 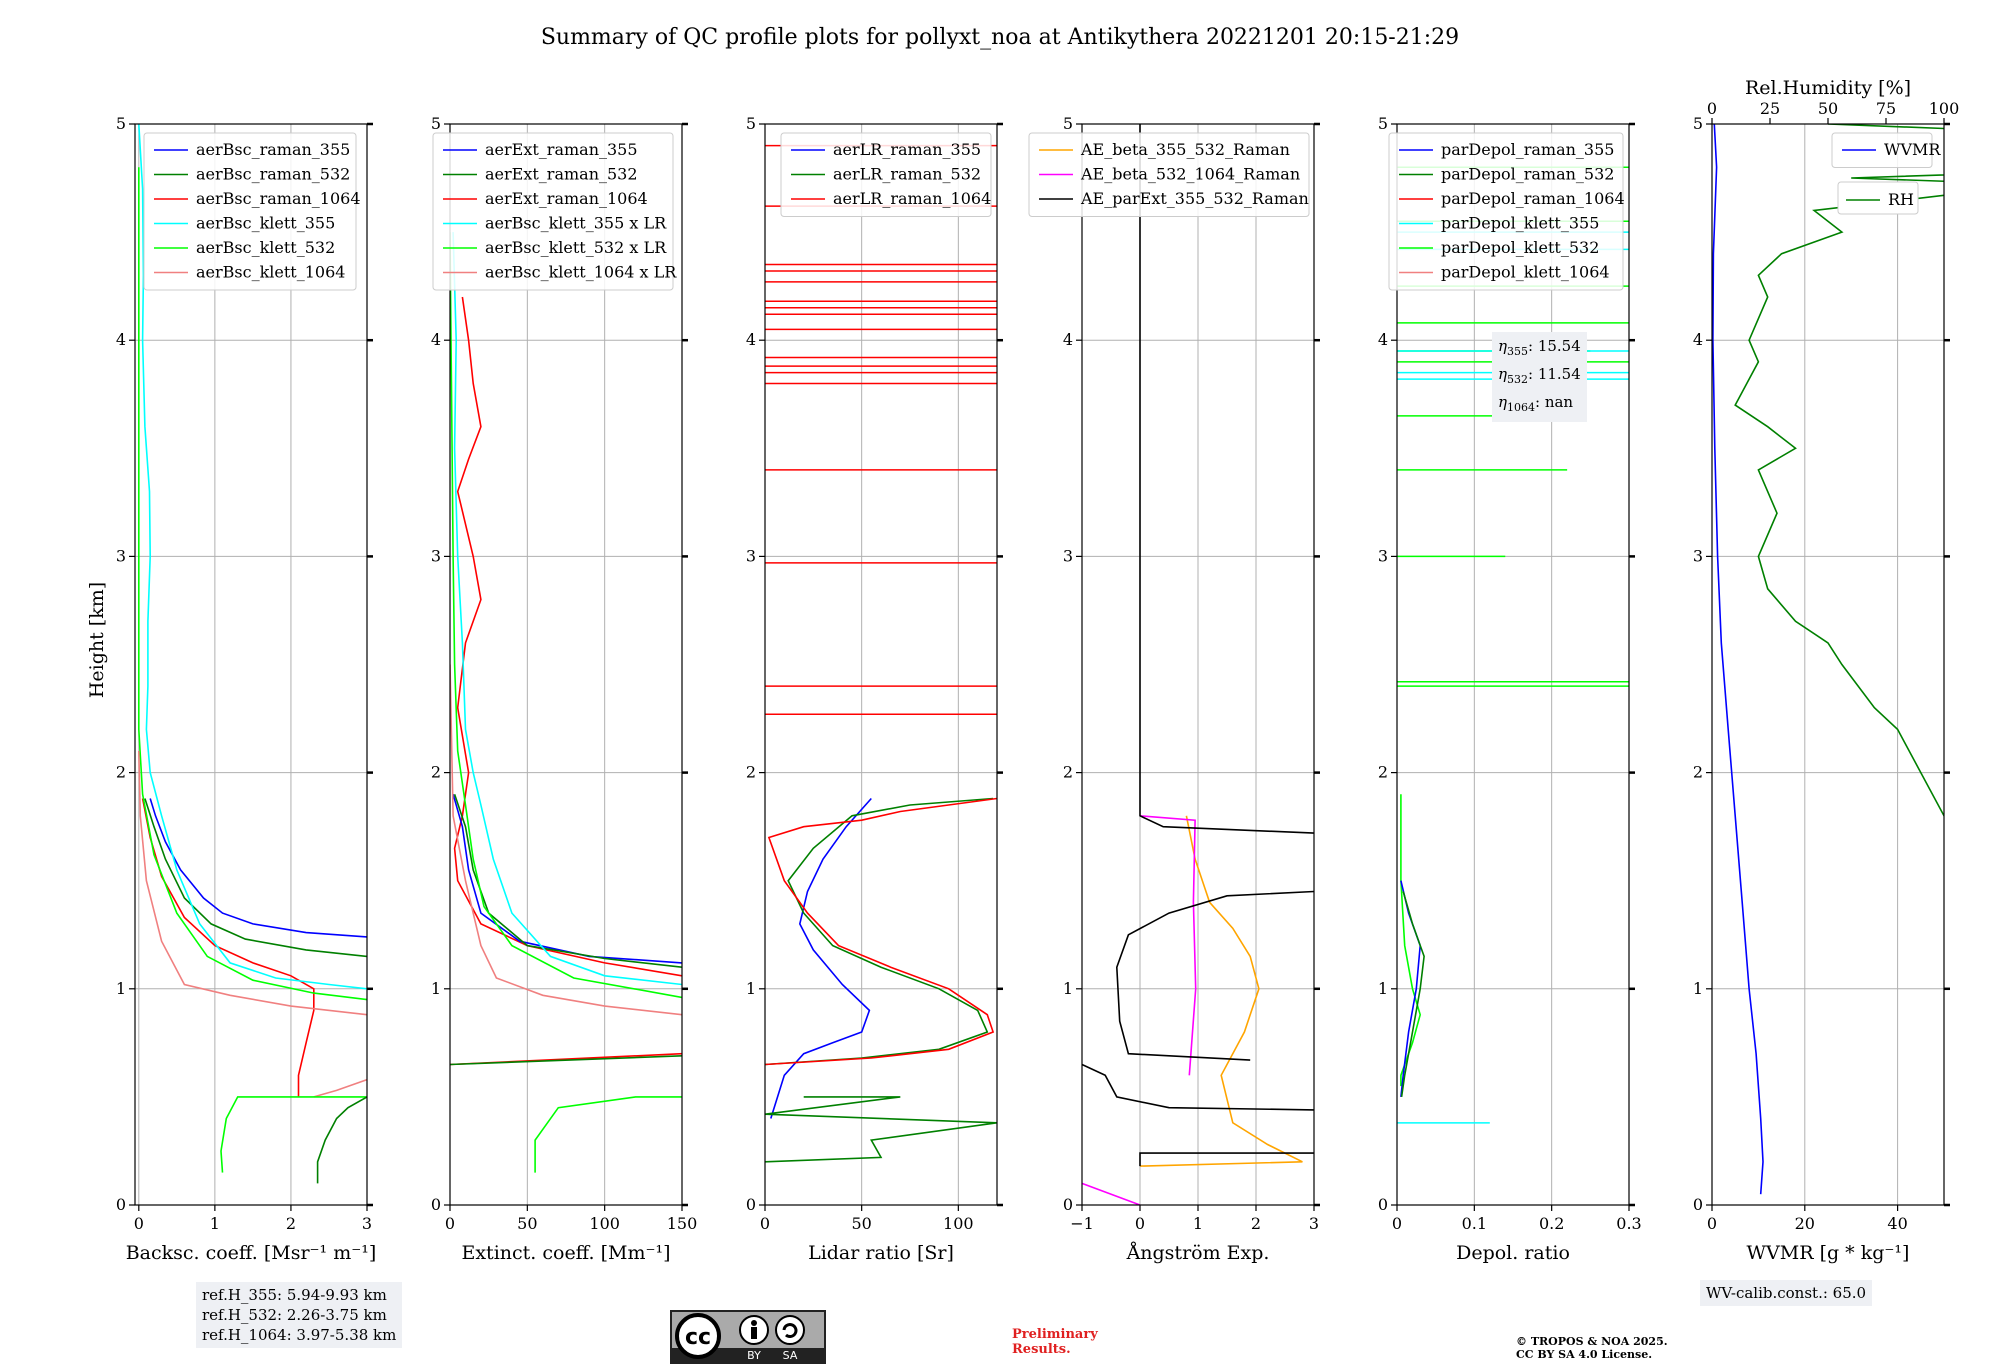 What do you see at coordinates (790, 1355) in the screenshot?
I see `sa-text: SA` at bounding box center [790, 1355].